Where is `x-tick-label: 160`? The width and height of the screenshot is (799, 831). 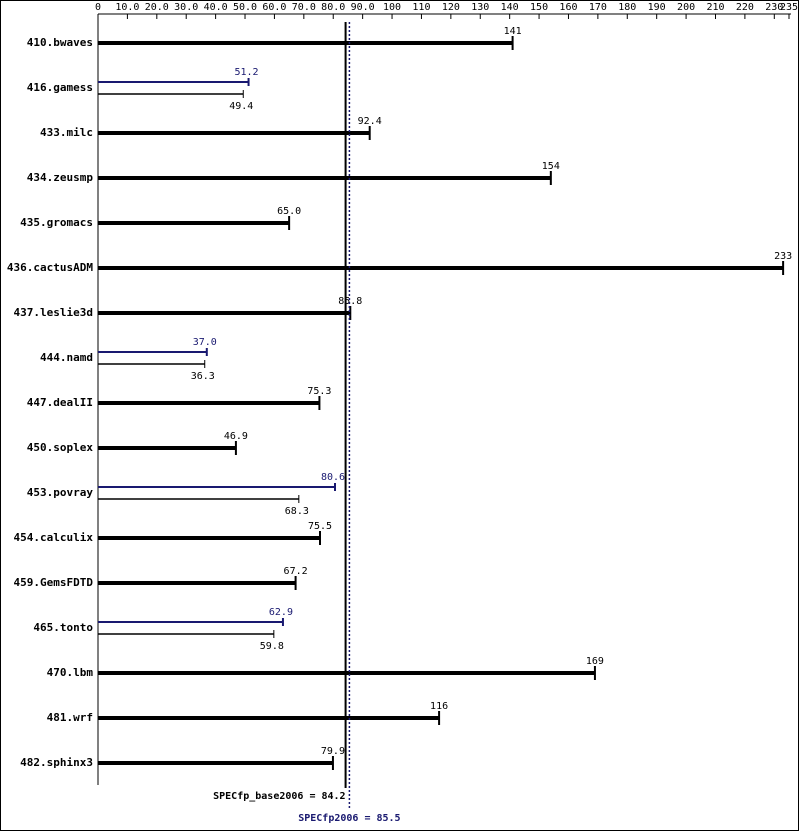
x-tick-label: 160 is located at coordinates (568, 7).